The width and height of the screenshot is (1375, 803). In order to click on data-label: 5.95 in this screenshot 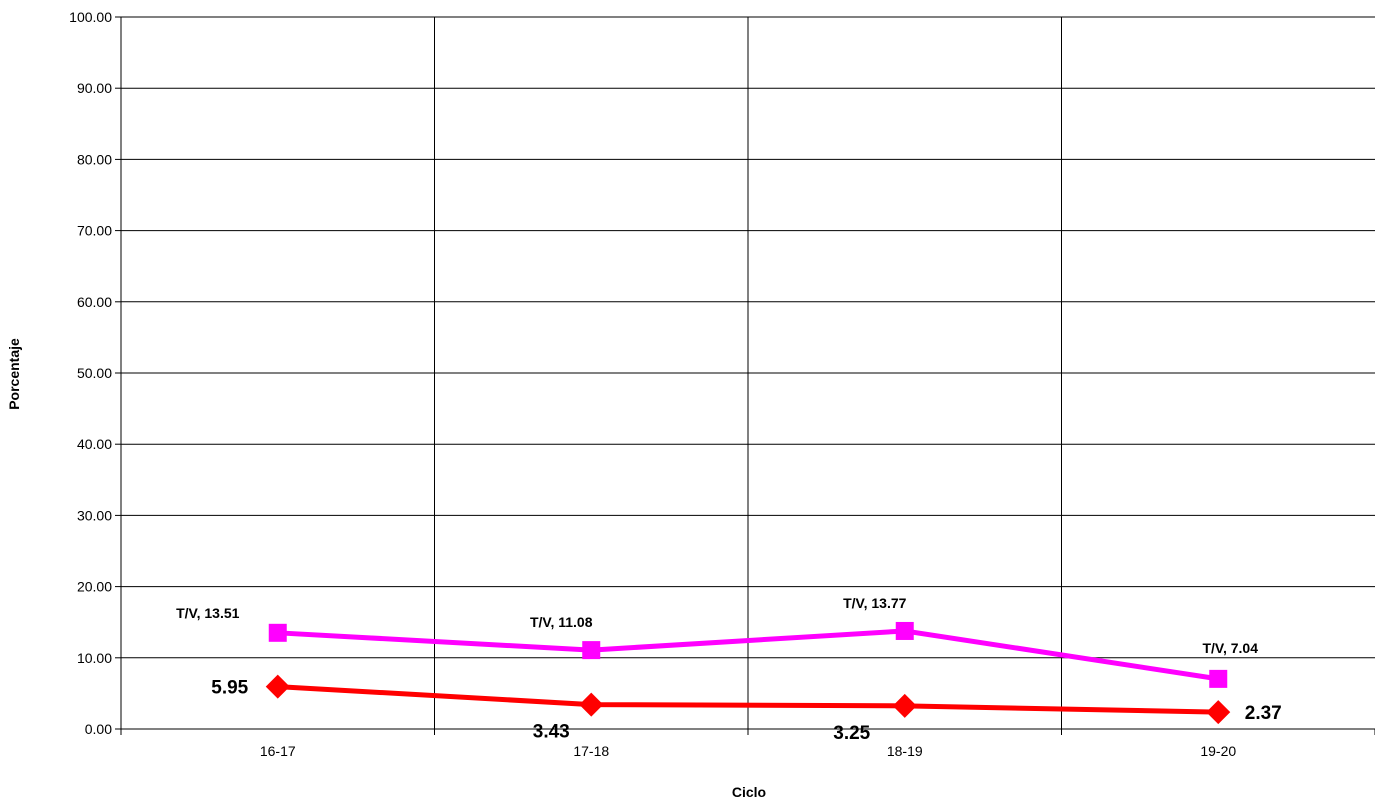, I will do `click(229, 688)`.